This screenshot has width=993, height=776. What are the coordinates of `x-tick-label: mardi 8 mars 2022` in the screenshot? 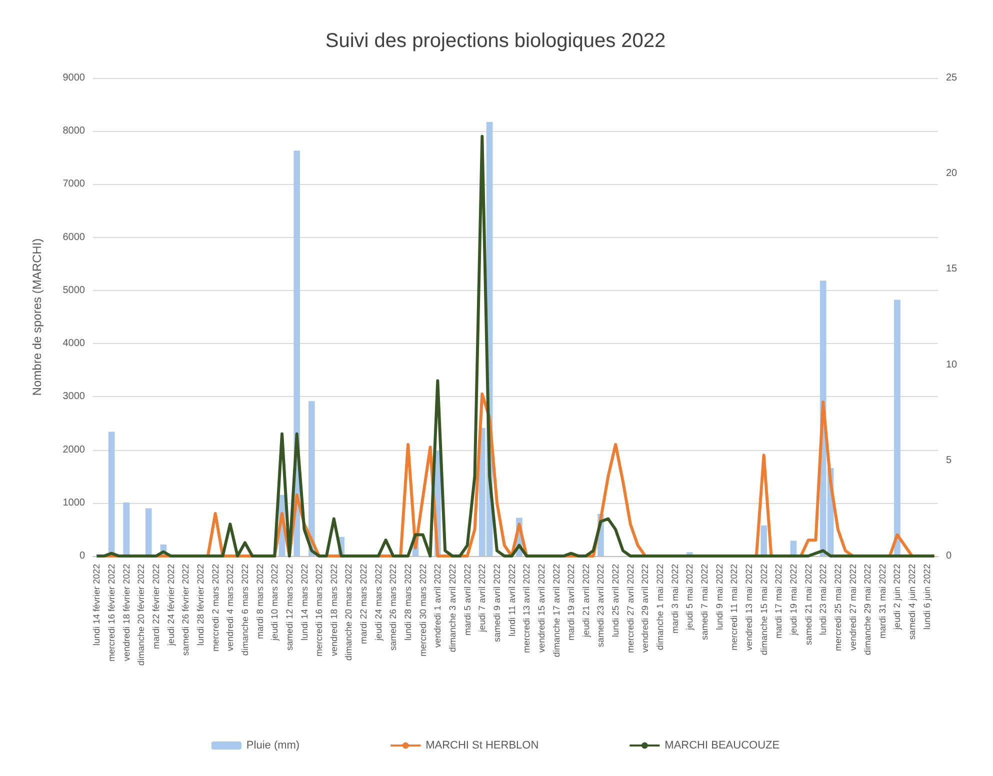 It's located at (259, 602).